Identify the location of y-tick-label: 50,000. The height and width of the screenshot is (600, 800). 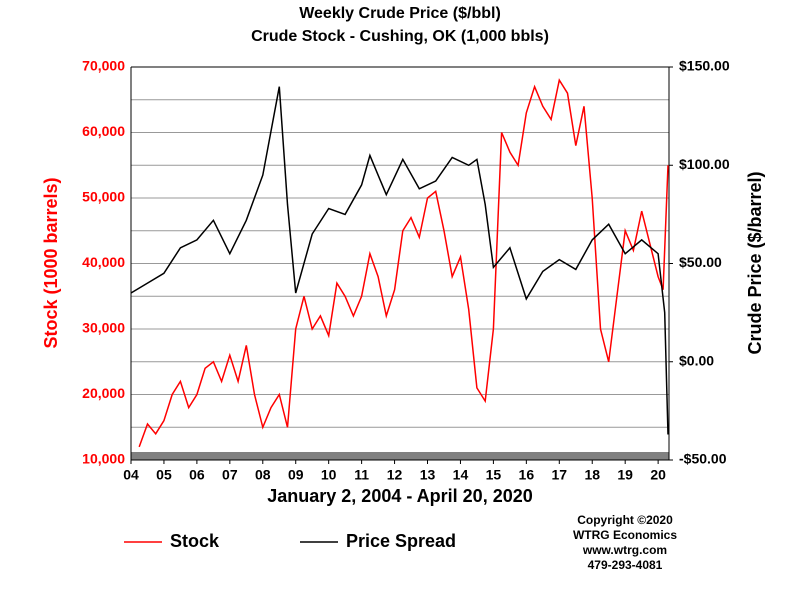
(103, 197).